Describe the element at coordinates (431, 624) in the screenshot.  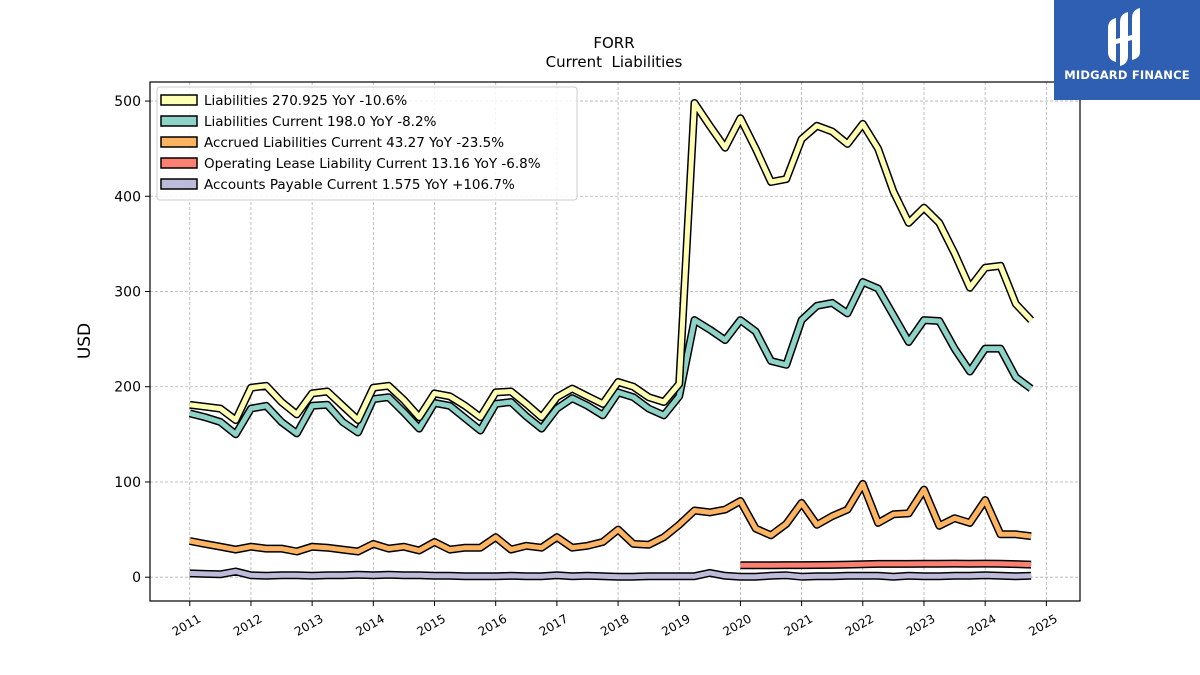
I see `x-tick-label: 2015` at that location.